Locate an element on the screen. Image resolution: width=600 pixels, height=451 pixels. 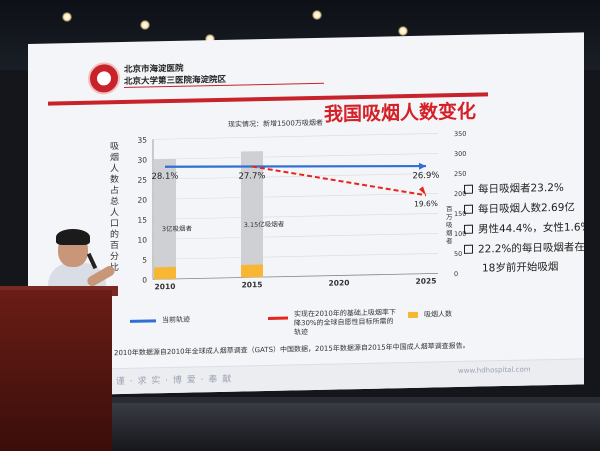
left-tick-label: 30 is located at coordinates (142, 160).